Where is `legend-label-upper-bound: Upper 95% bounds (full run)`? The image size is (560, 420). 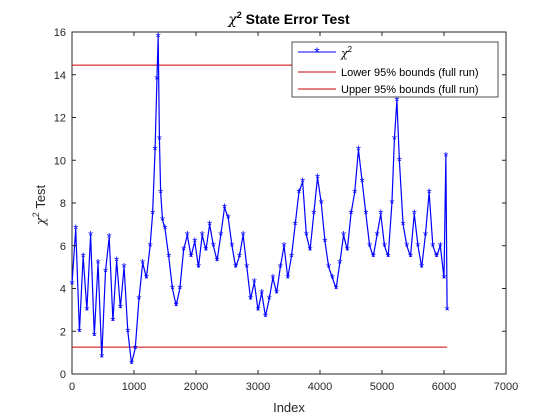
legend-label-upper-bound: Upper 95% bounds (full run) is located at coordinates (410, 90).